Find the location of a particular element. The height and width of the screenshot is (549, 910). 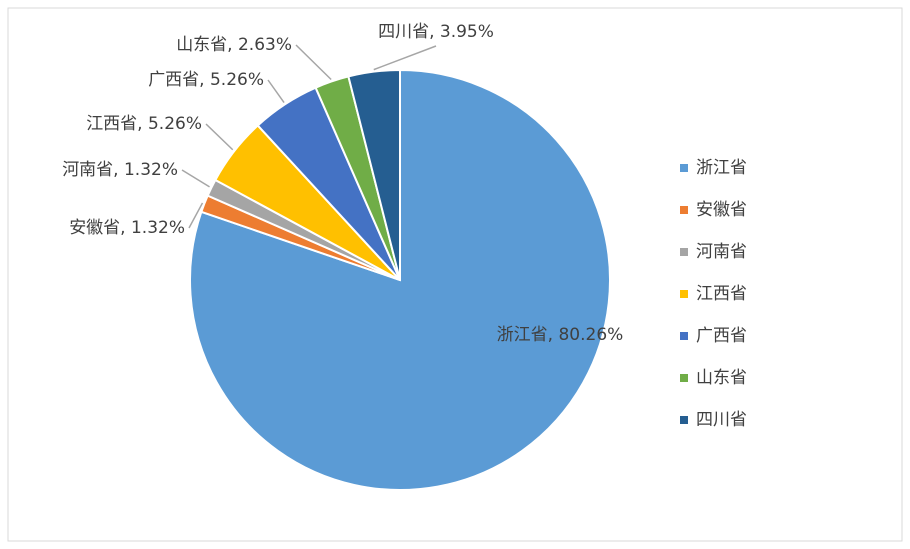

legend-label: 河南省 is located at coordinates (721, 252).